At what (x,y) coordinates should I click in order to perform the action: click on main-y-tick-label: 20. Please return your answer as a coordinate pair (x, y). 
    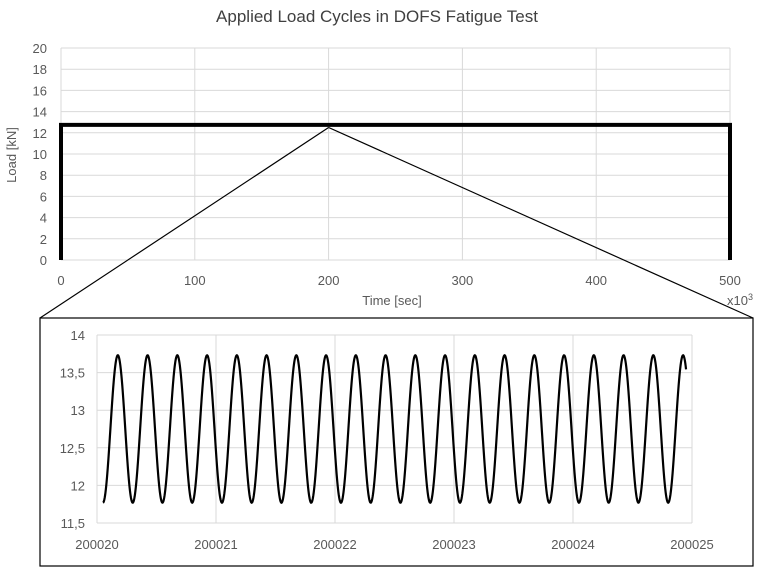
    Looking at the image, I should click on (40, 48).